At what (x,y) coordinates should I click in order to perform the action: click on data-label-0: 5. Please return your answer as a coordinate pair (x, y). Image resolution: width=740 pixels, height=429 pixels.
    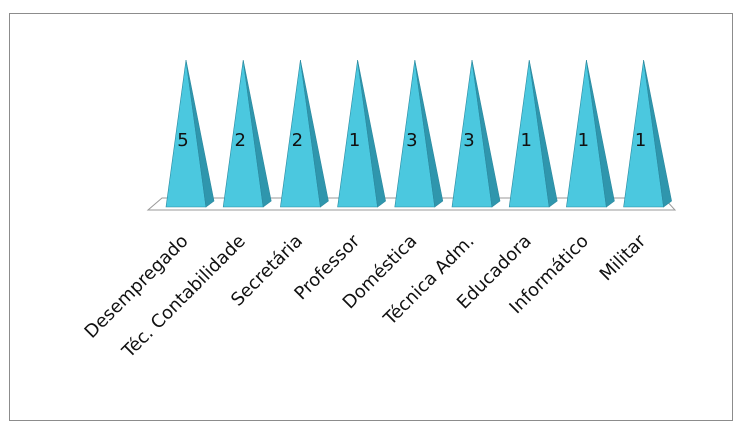
    Looking at the image, I should click on (182, 140).